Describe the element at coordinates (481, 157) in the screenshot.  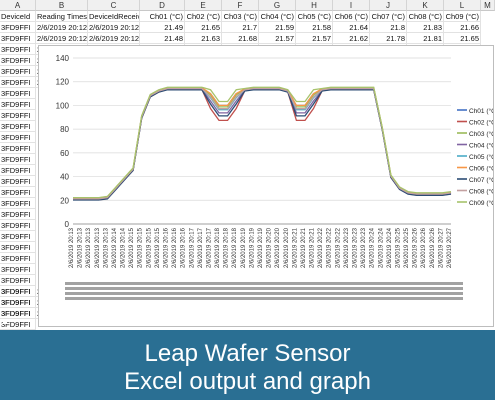
I see `legend-label: Ch05 (°C)` at that location.